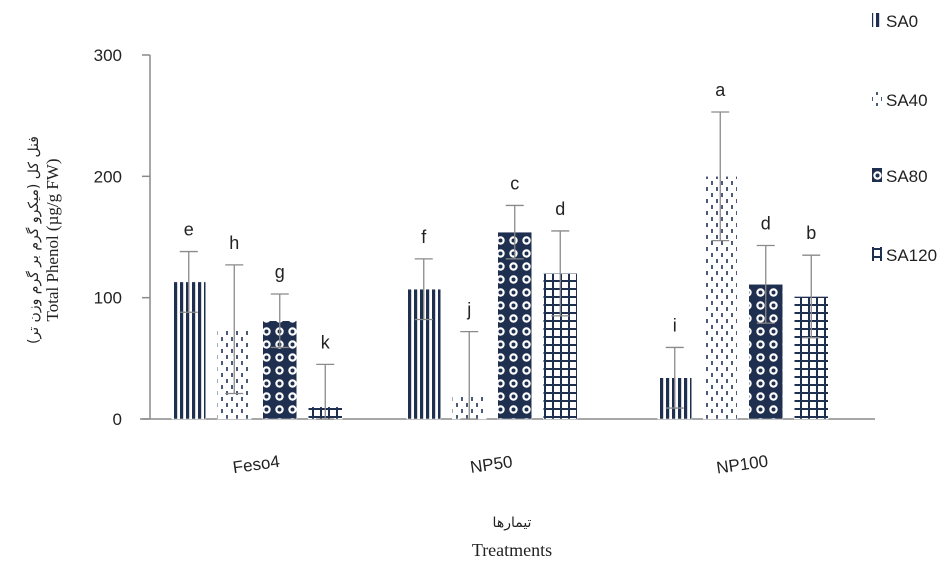 The height and width of the screenshot is (567, 946). I want to click on significance-letter: k, so click(326, 342).